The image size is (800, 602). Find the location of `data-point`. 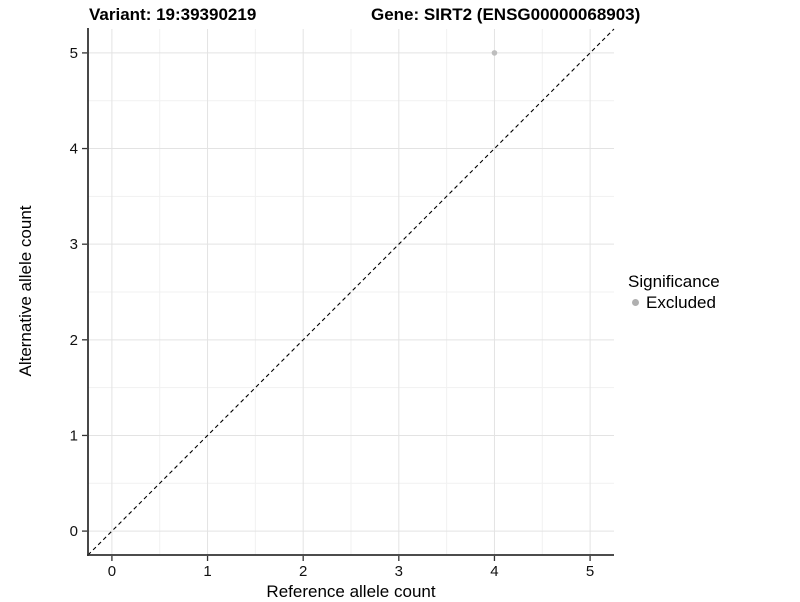

data-point is located at coordinates (494, 53).